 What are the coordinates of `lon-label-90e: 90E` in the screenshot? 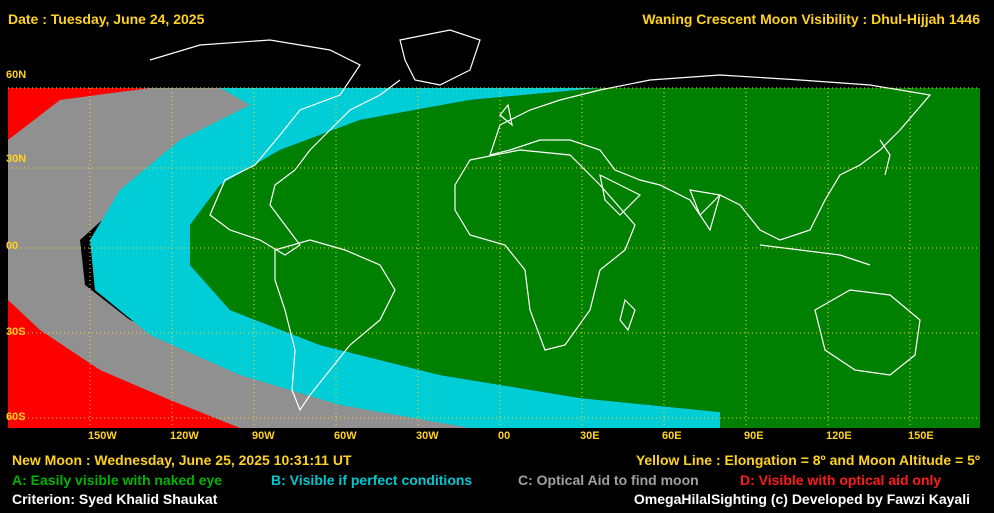 It's located at (754, 436).